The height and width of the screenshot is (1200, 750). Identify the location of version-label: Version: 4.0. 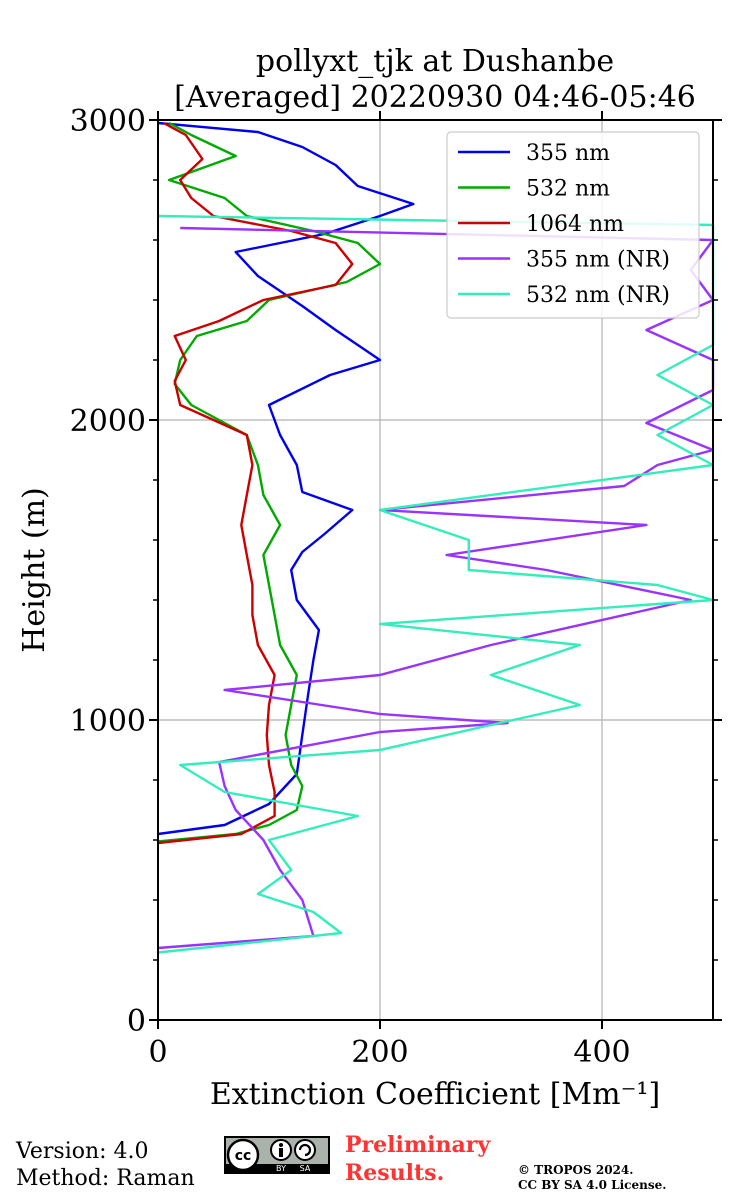
(82, 1151).